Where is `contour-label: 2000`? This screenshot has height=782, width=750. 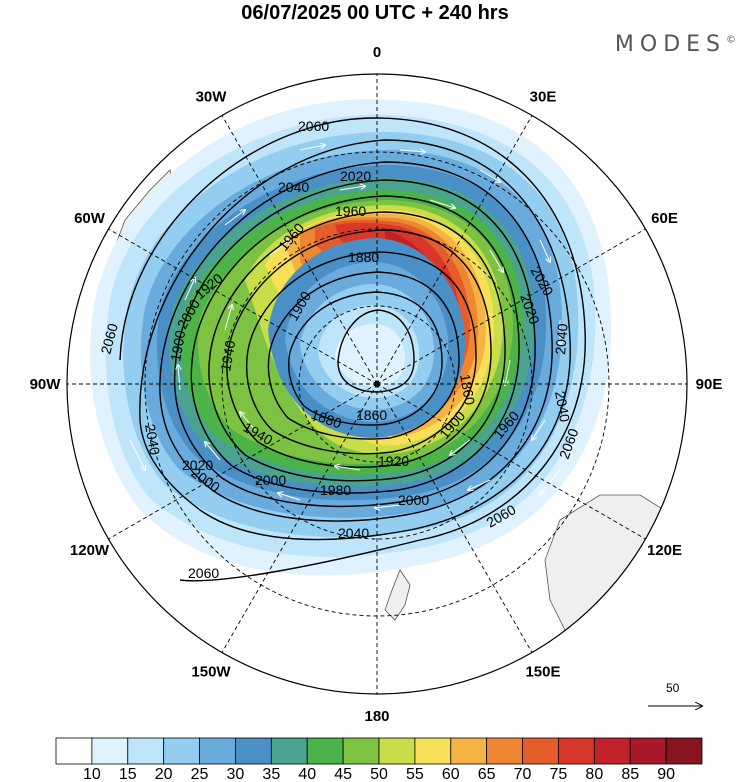 contour-label: 2000 is located at coordinates (270, 480).